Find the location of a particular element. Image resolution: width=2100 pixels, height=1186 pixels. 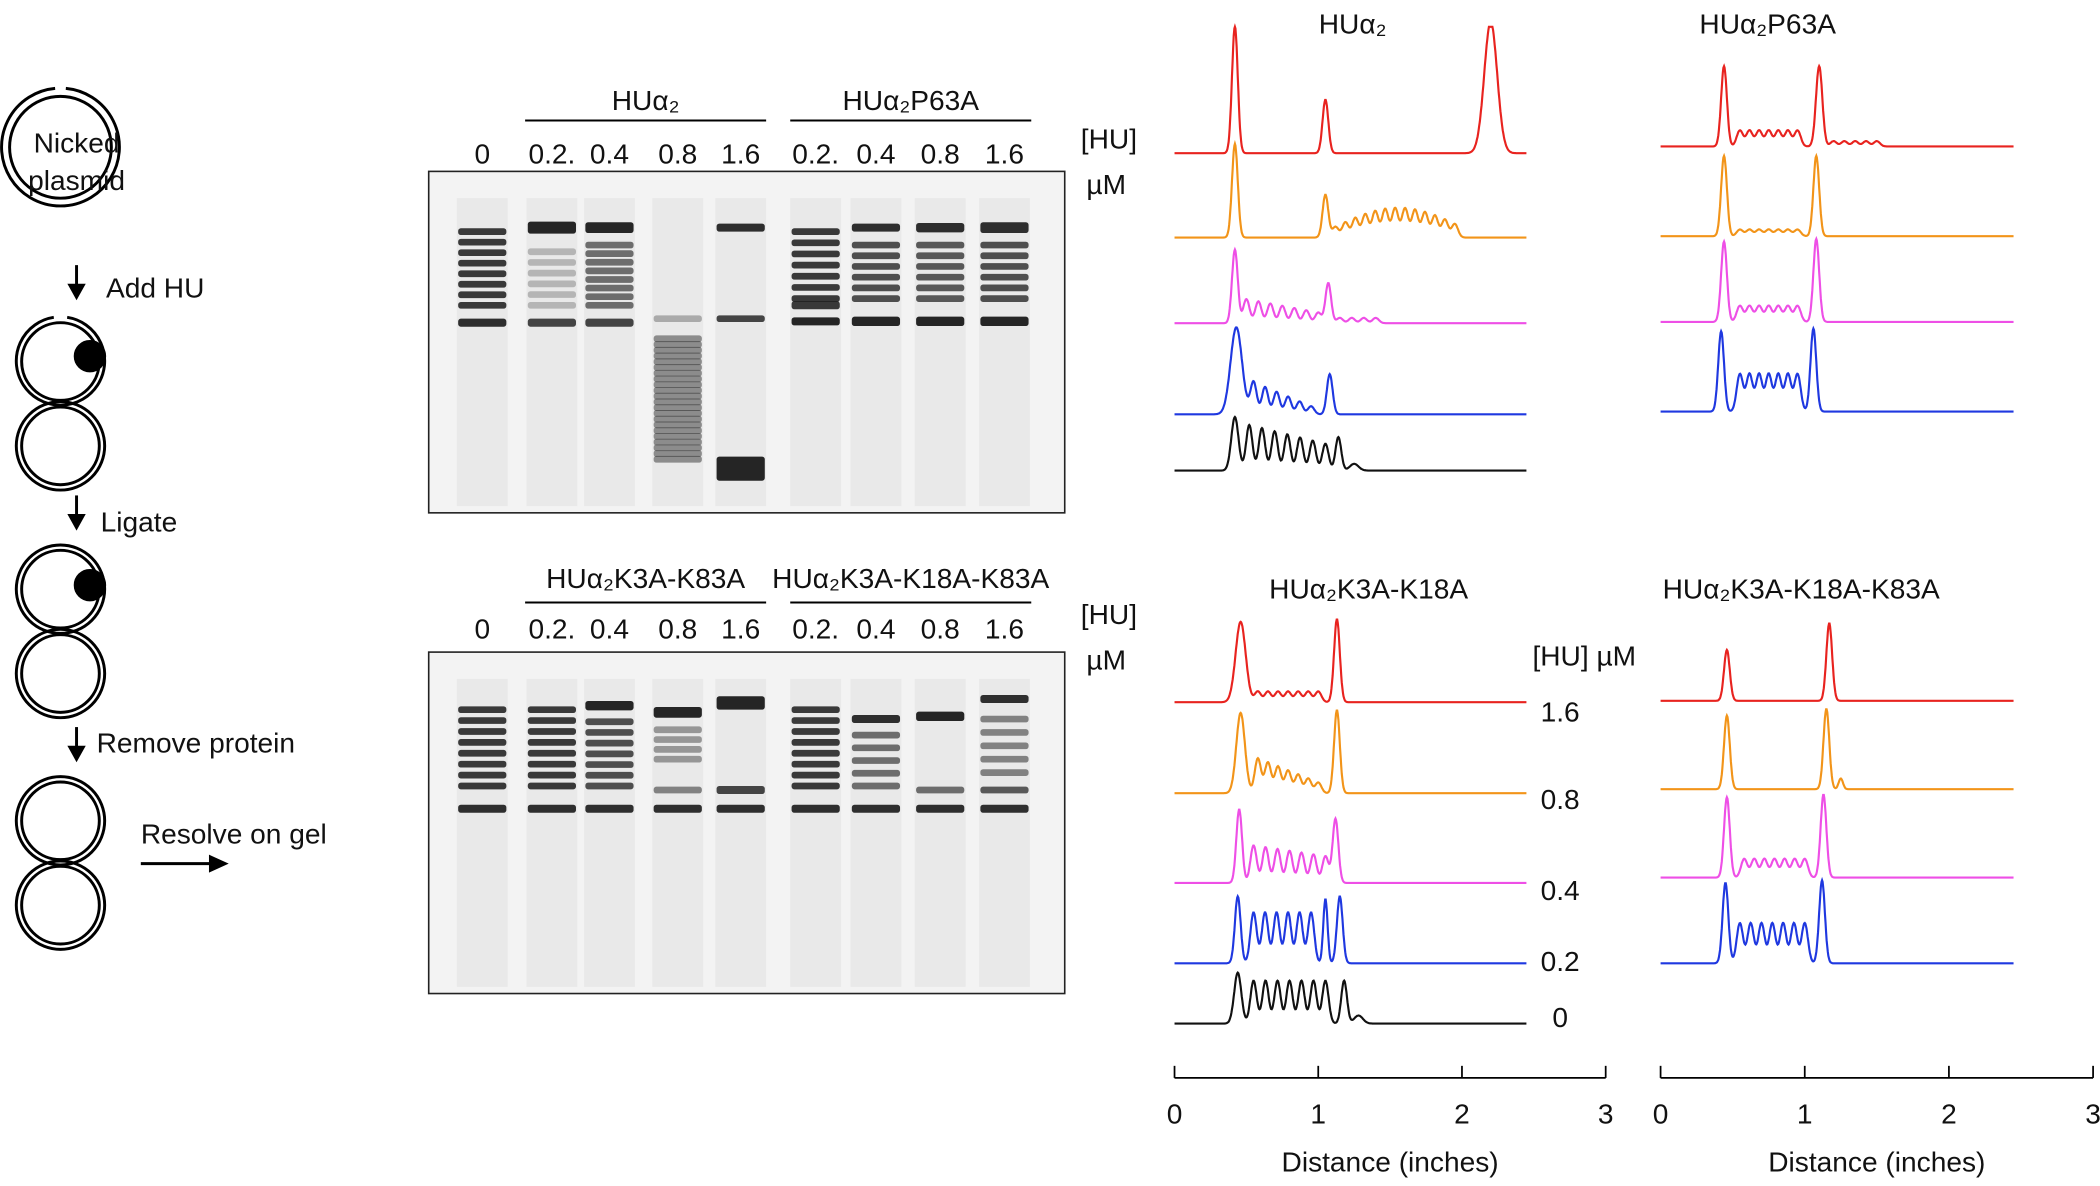

unit-label: [HU] is located at coordinates (1109, 139).